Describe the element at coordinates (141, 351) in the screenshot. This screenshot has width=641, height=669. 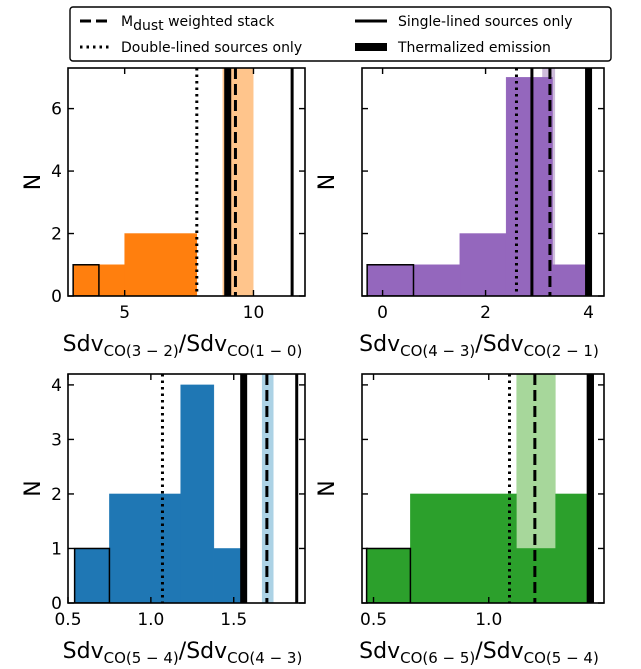
I see `x-axis-label-subscript: CO(3 − 2)` at that location.